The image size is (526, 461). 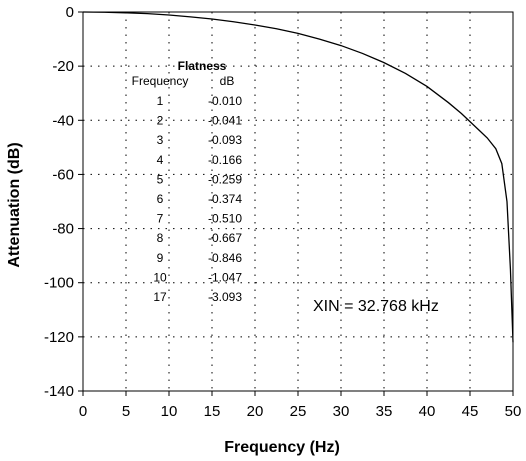 What do you see at coordinates (70, 12) in the screenshot?
I see `y-tick-label: 0` at bounding box center [70, 12].